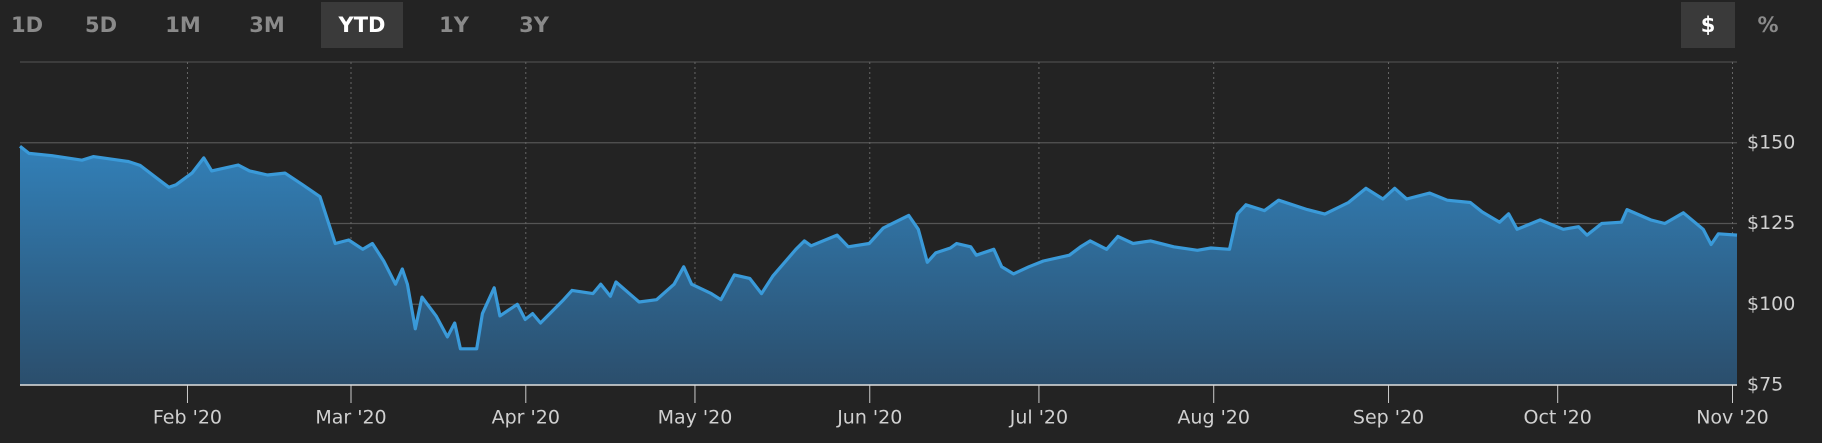 The image size is (1822, 443). Describe the element at coordinates (534, 25) in the screenshot. I see `range-button: 3Y` at that location.